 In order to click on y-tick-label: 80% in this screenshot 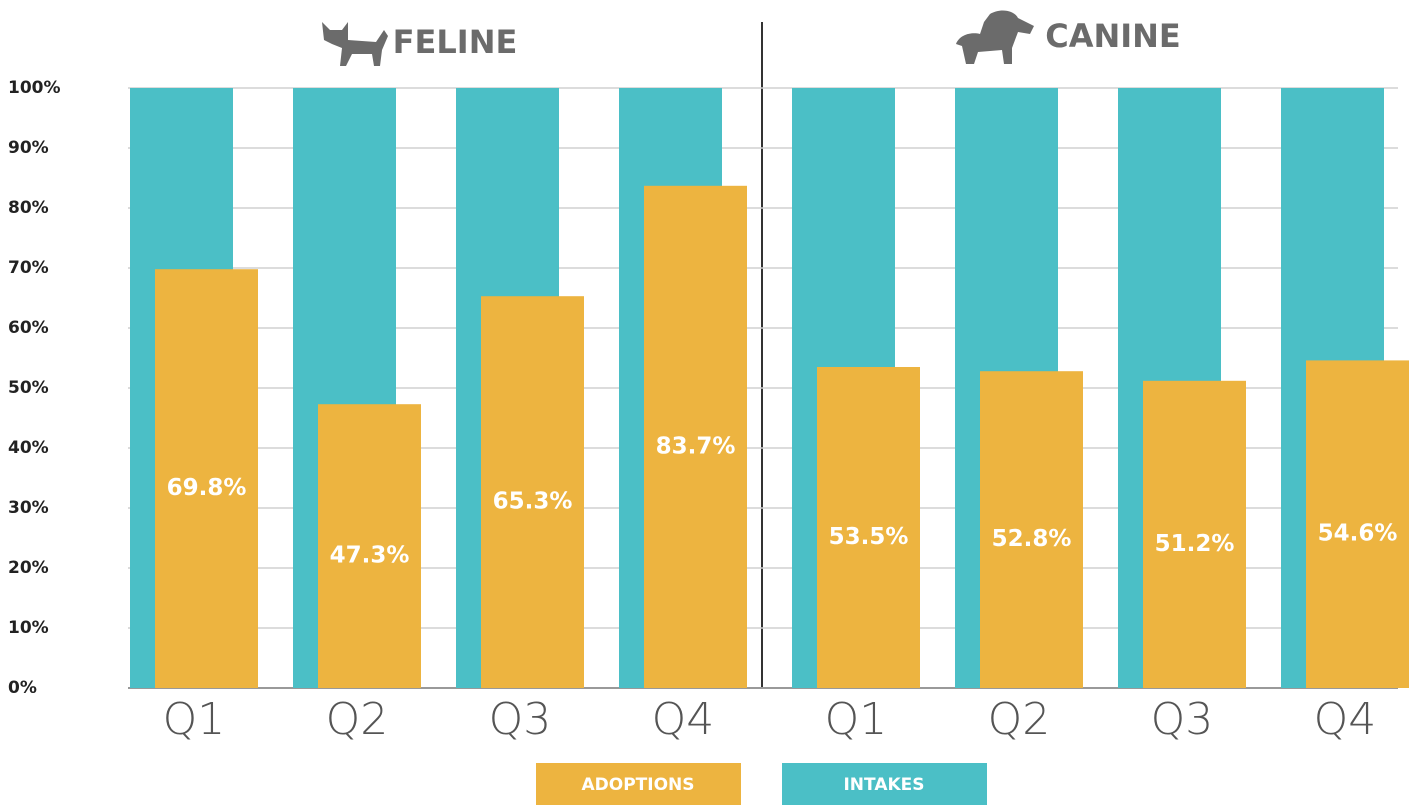, I will do `click(28, 208)`.